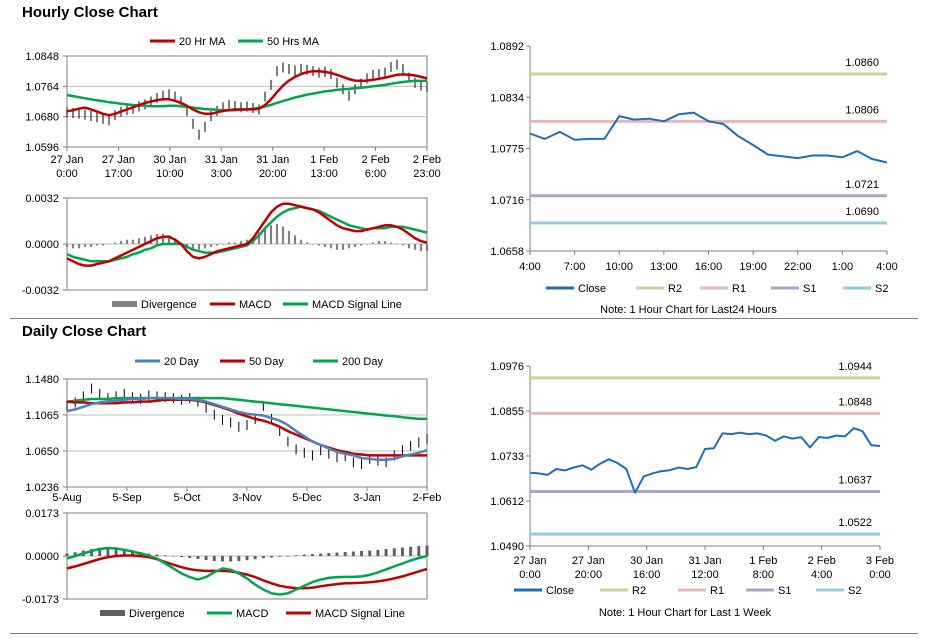 This screenshot has width=928, height=638. Describe the element at coordinates (247, 93) in the screenshot. I see `hourly-price-ma20-line` at that location.